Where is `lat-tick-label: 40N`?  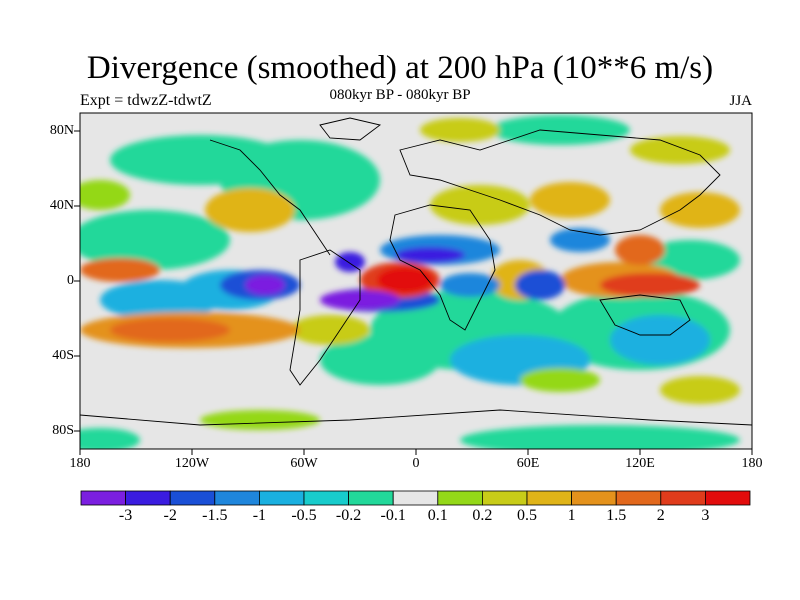
lat-tick-label: 40N is located at coordinates (61, 205).